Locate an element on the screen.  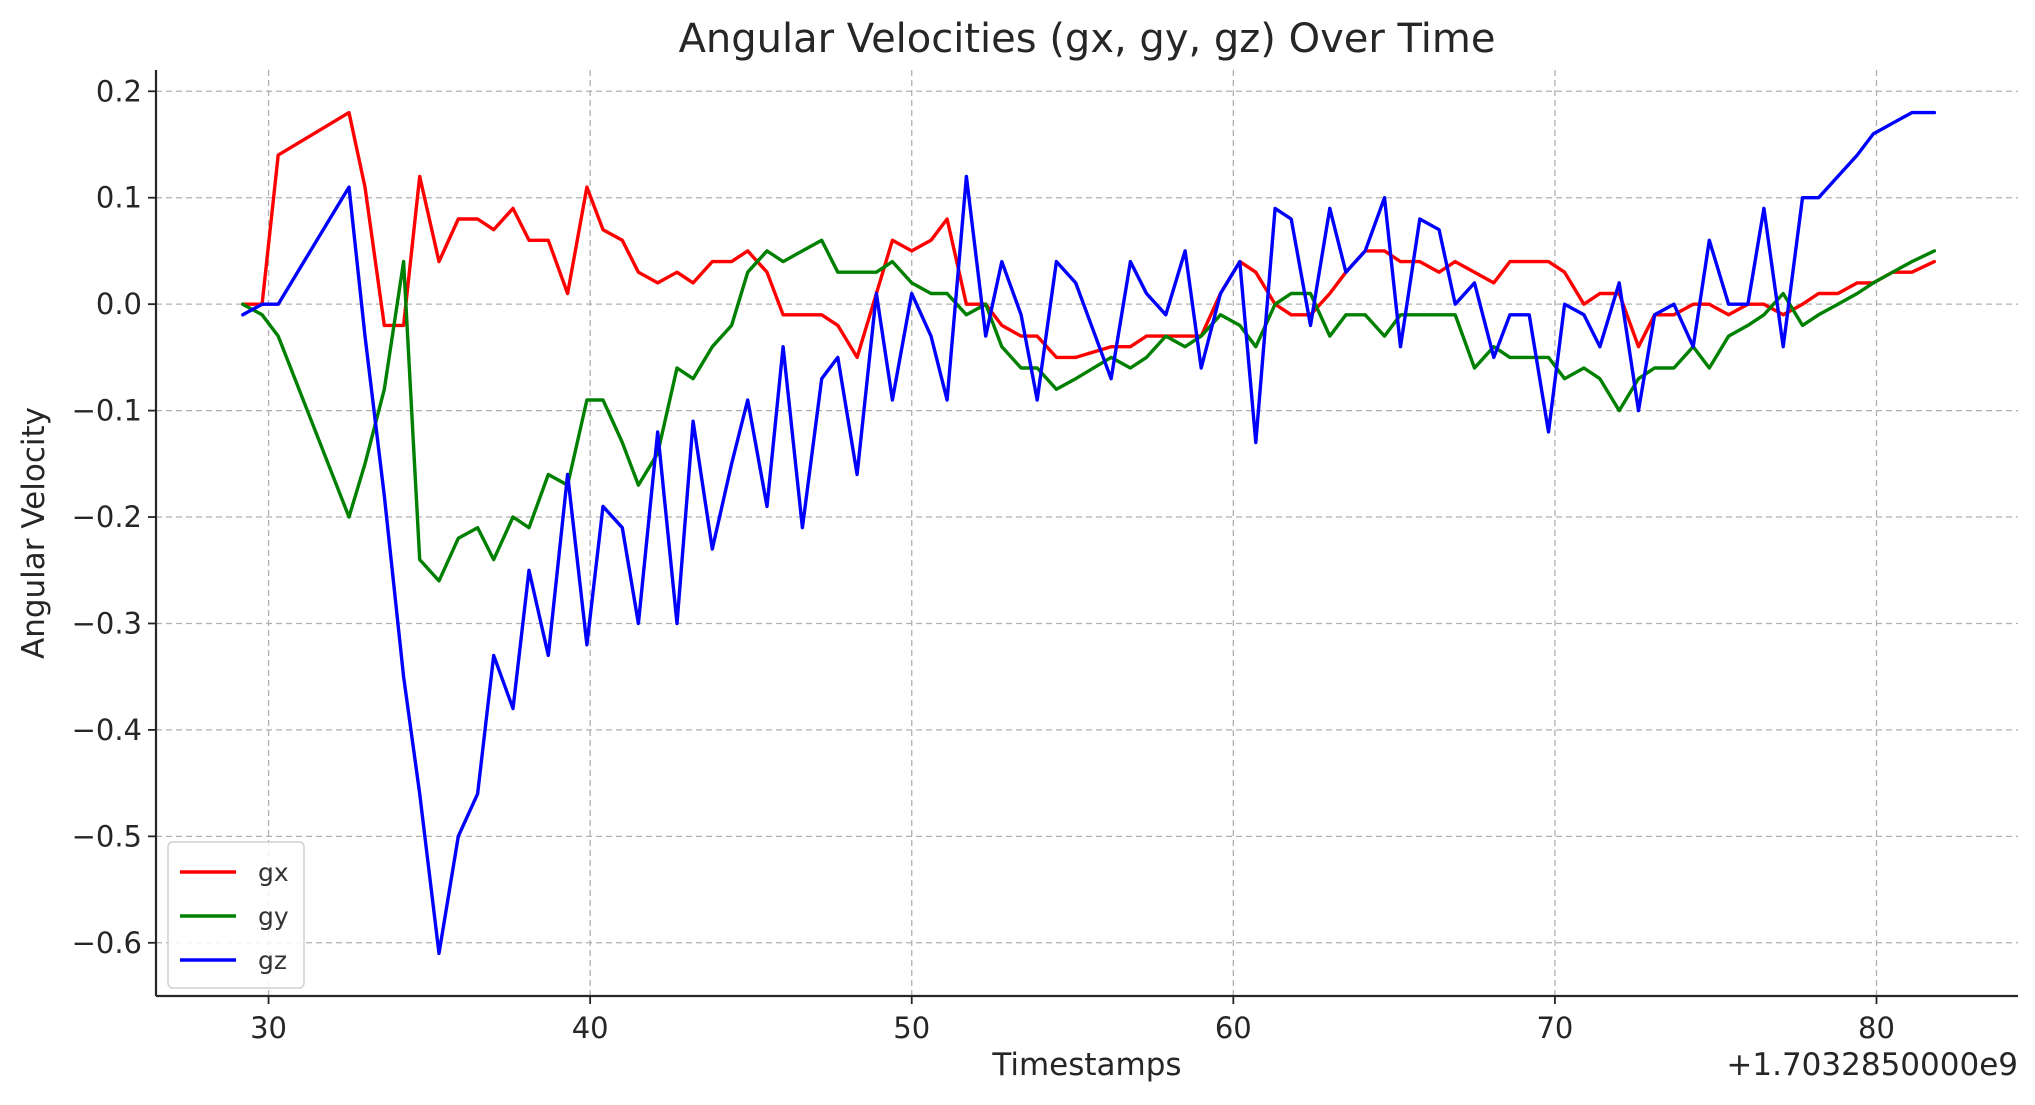
x-axis-ticks: 30 40 50 60 70 80 is located at coordinates (1072, 1020).